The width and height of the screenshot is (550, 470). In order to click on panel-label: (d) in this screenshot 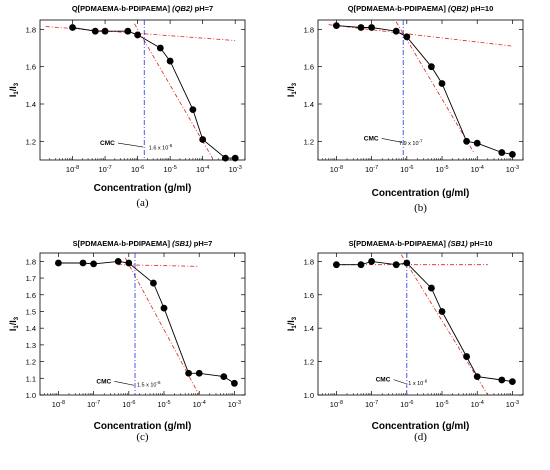, I will do `click(420, 437)`.